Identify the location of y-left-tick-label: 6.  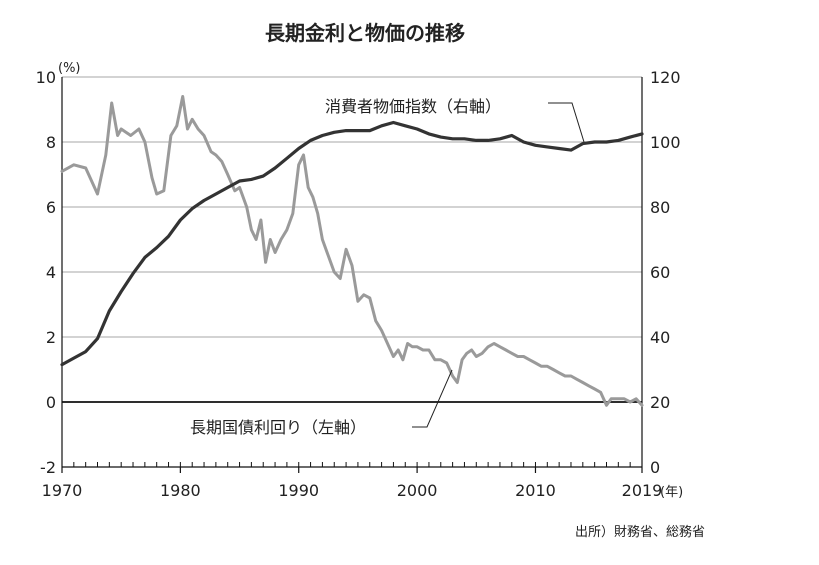
(51, 207).